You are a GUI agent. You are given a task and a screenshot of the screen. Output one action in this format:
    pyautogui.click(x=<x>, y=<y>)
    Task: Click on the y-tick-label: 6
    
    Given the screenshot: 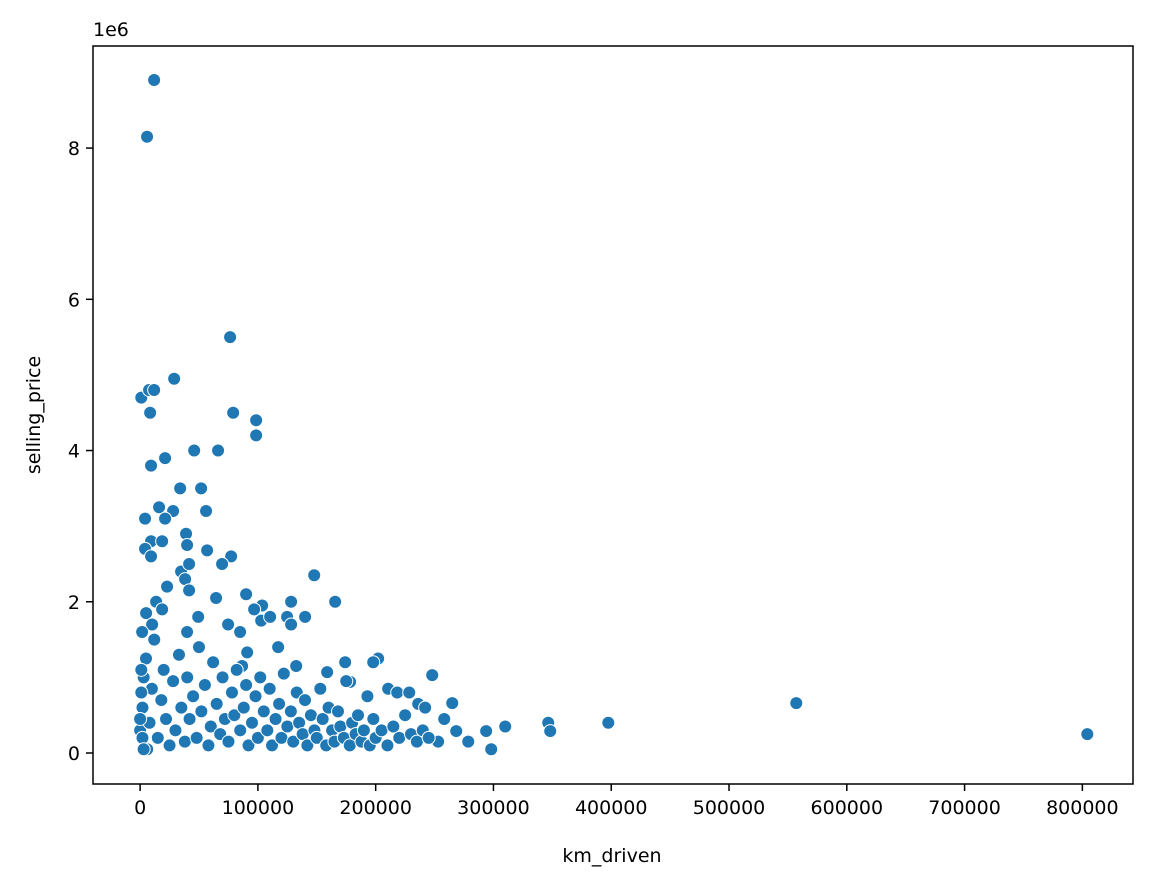 What is the action you would take?
    pyautogui.click(x=74, y=300)
    